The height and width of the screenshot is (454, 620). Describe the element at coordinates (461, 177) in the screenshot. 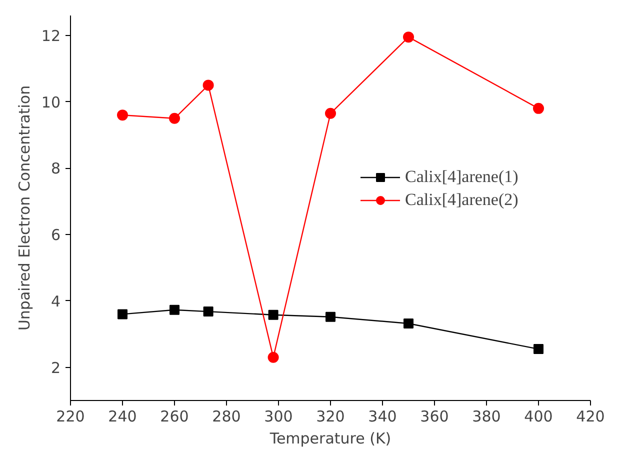

I see `legend-label: Calix[4]arene(1)` at that location.